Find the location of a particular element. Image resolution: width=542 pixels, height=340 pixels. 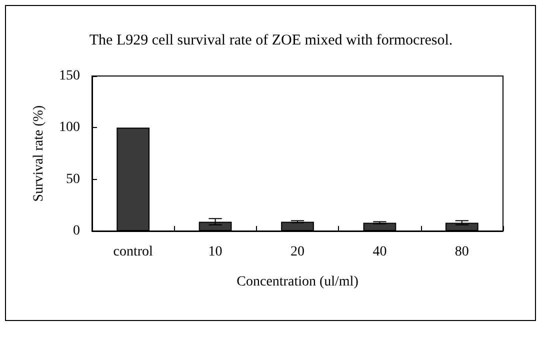

x-tick-label: 40 is located at coordinates (379, 252).